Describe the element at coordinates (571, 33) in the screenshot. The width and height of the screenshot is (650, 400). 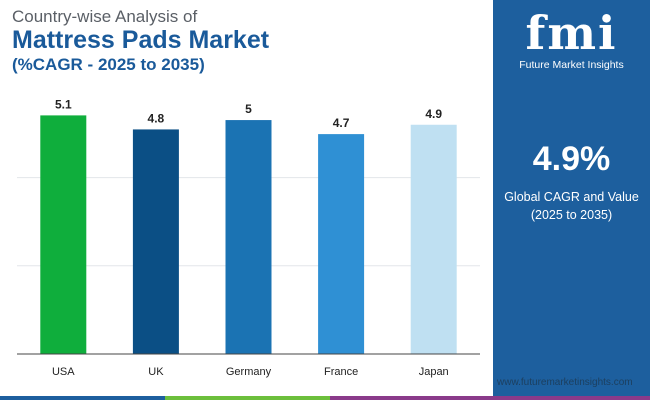
I see `logo-mark: fmi` at that location.